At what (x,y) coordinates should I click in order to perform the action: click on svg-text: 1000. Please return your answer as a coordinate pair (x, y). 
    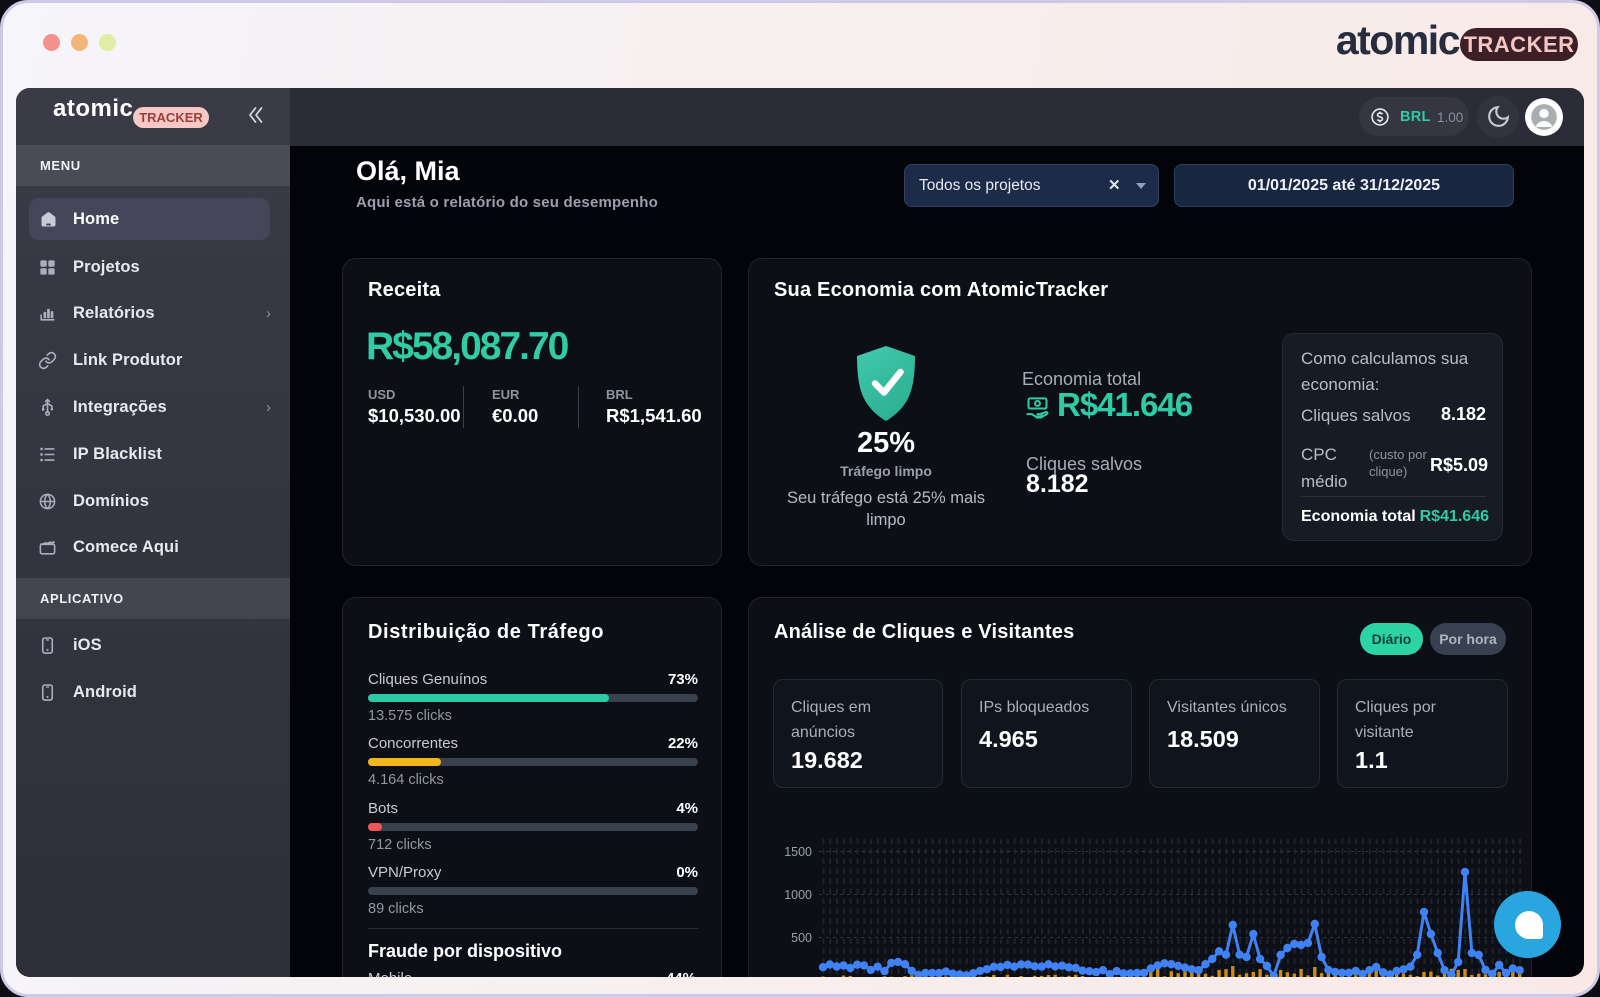
    Looking at the image, I should click on (798, 895).